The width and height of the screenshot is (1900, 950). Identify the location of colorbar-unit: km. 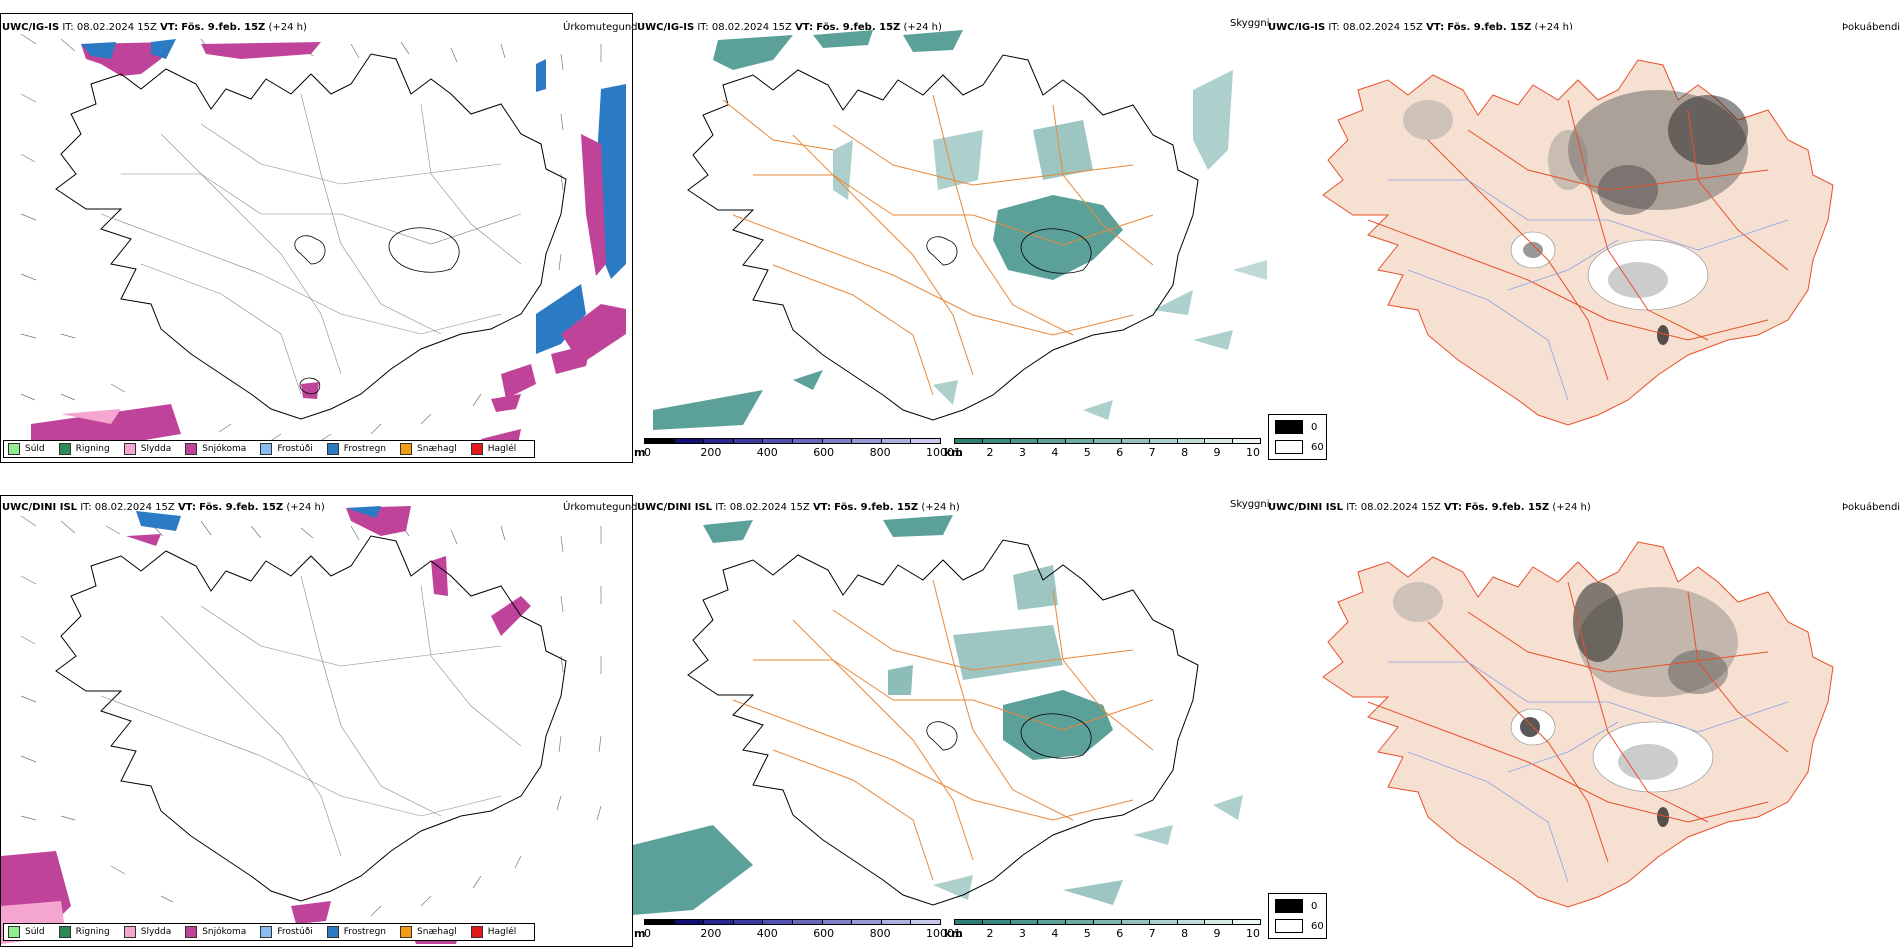
(953, 933).